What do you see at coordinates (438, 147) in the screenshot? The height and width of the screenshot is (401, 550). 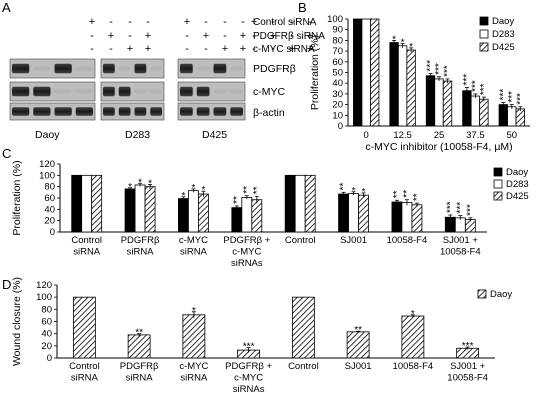 I see `x-axis-label: c-MYC inhibitor (10058-F4, μM)` at bounding box center [438, 147].